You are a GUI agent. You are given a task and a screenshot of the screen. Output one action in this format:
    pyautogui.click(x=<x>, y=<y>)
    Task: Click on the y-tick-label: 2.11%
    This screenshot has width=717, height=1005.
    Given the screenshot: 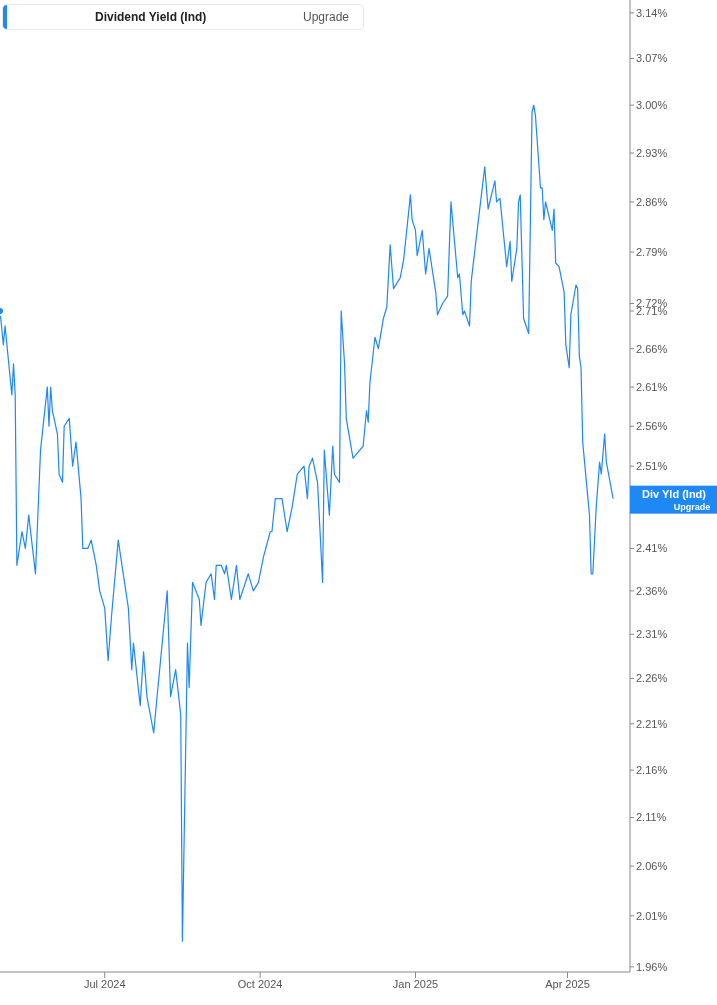 What is the action you would take?
    pyautogui.click(x=651, y=817)
    